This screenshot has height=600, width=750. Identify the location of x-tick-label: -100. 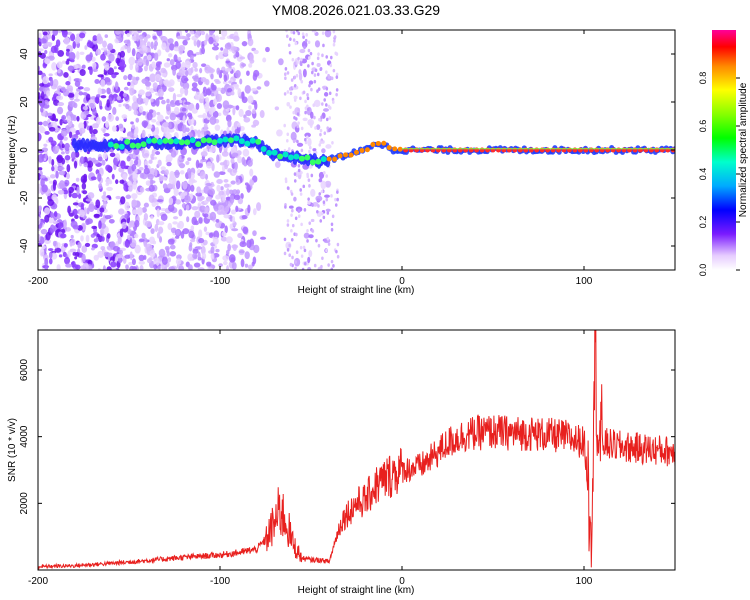
(220, 281).